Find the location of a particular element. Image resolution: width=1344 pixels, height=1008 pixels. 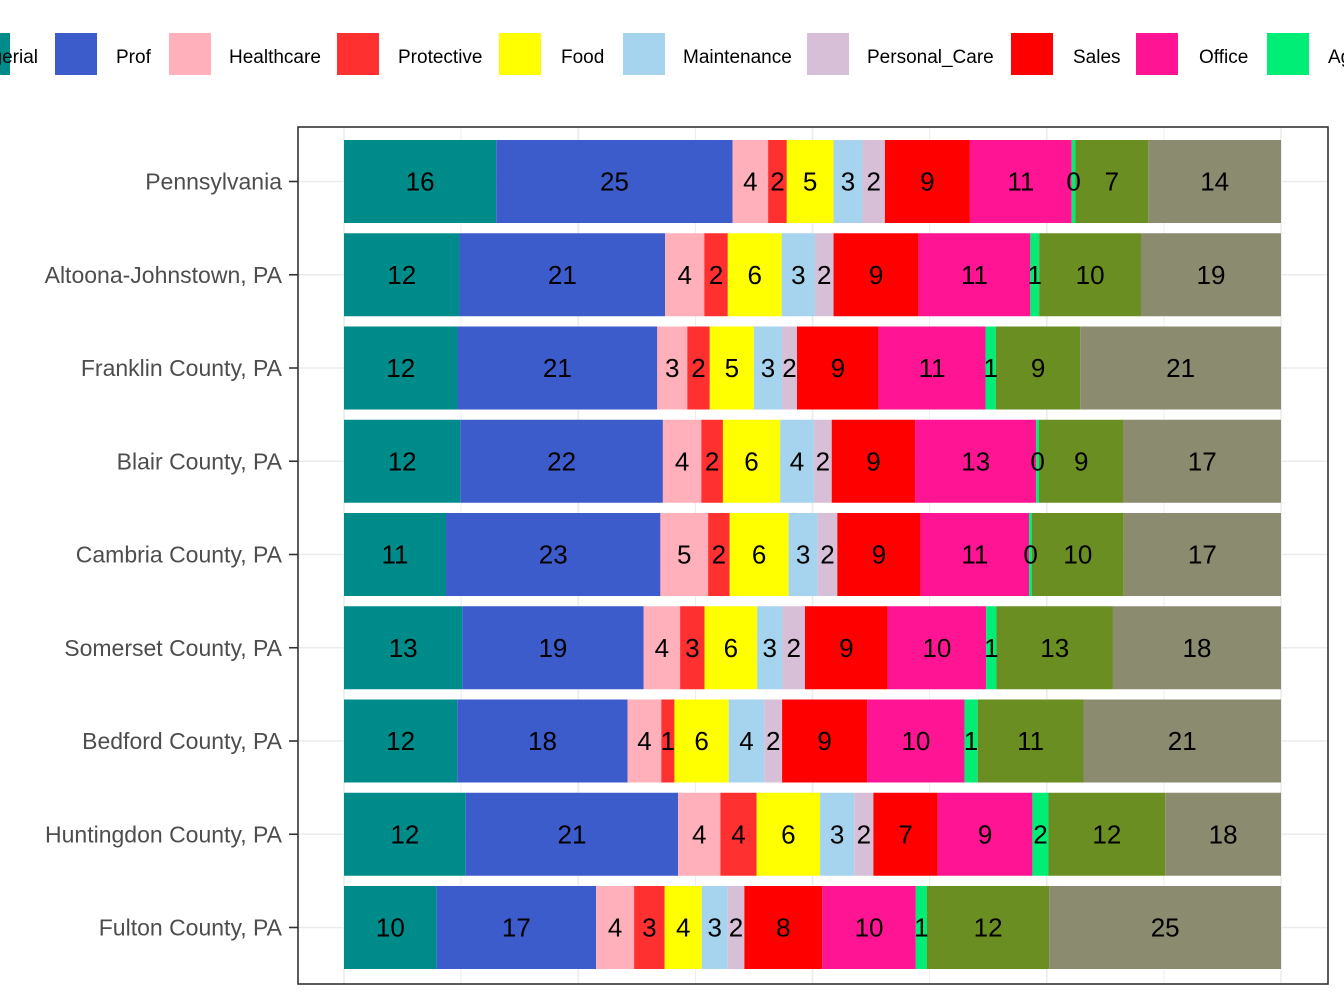

bar-office-blair-county-pa is located at coordinates (976, 461).